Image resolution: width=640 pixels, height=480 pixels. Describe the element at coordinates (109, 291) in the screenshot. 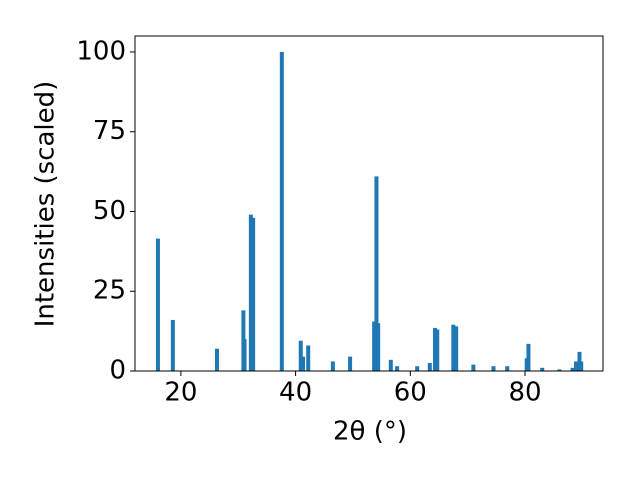

I see `y-tick-label: 25` at that location.